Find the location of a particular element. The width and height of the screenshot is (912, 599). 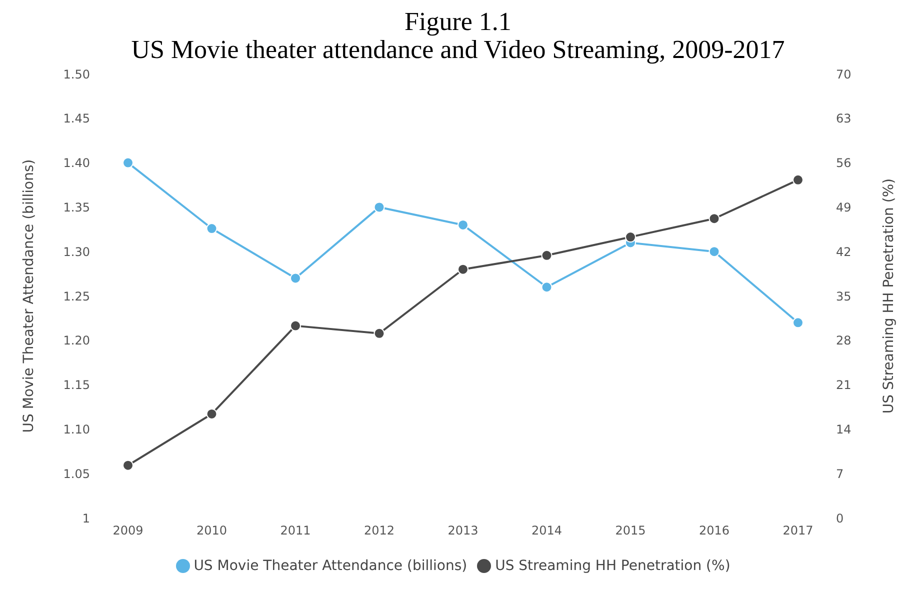

y-tick-label: 1.20 is located at coordinates (76, 341).